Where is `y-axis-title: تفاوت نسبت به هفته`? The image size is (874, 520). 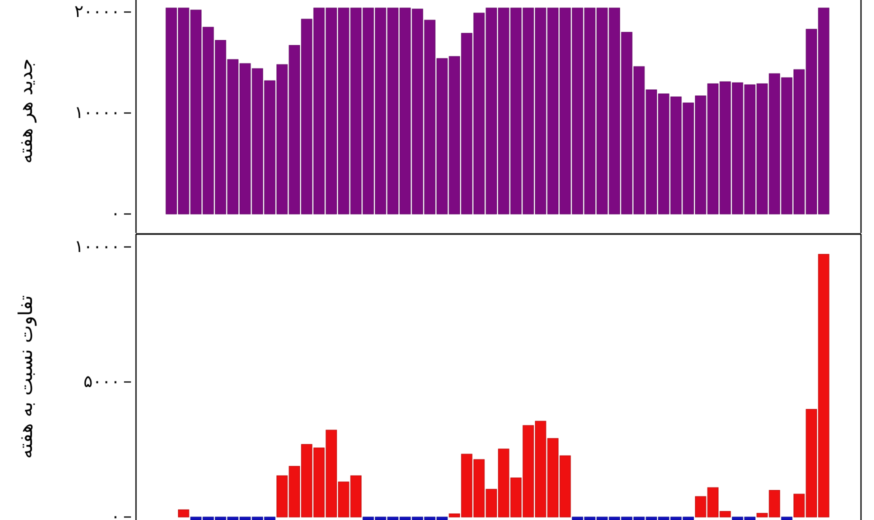 y-axis-title: تفاوت نسبت به هفته is located at coordinates (26, 377).